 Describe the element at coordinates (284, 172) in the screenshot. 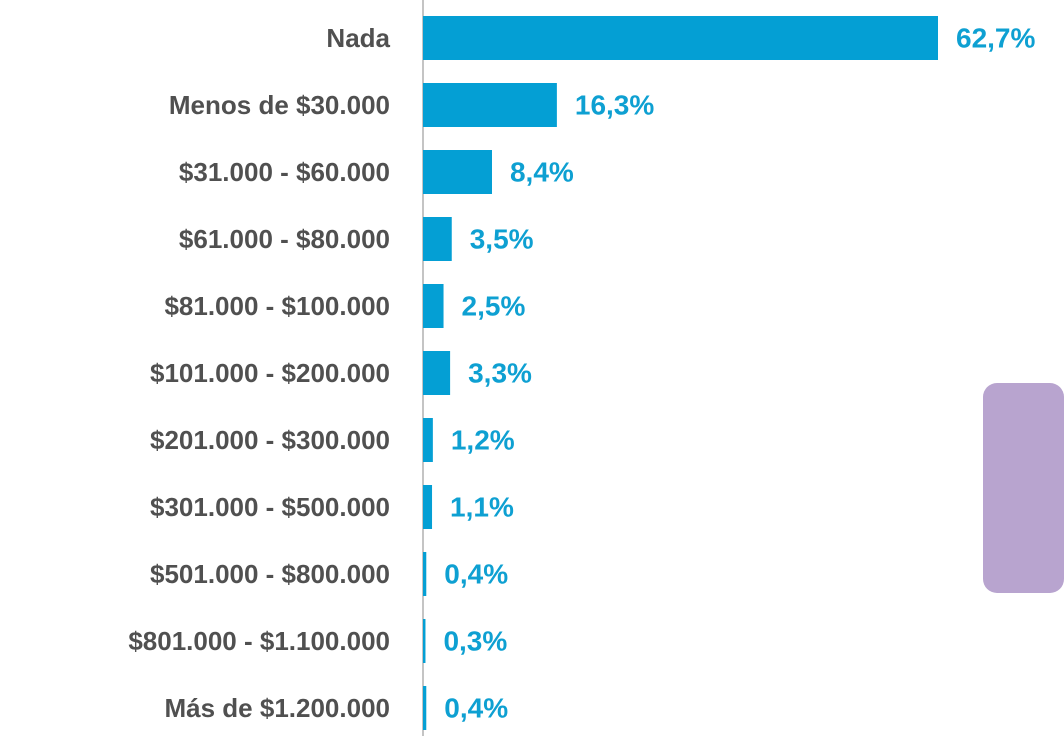

I see `category-label: $31.000 - $60.000` at that location.